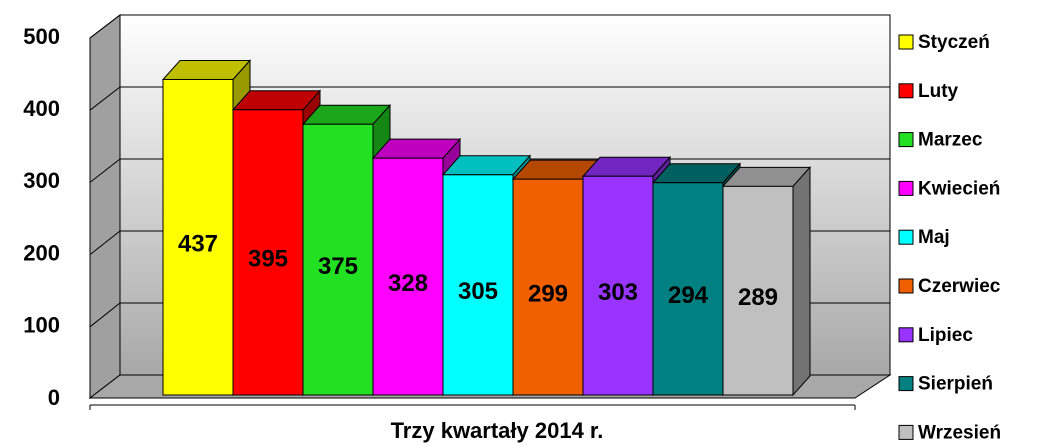 The image size is (1037, 446). Describe the element at coordinates (198, 244) in the screenshot. I see `data-label: 437` at that location.